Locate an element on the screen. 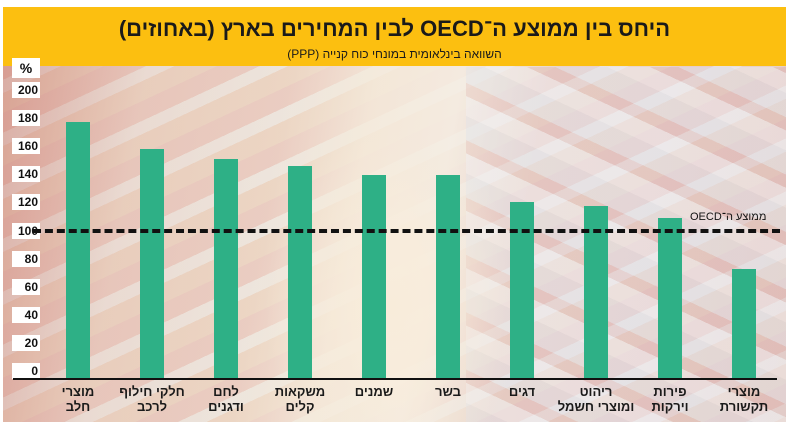  x-label-line2: ומוצרי חשמל is located at coordinates (596, 406).